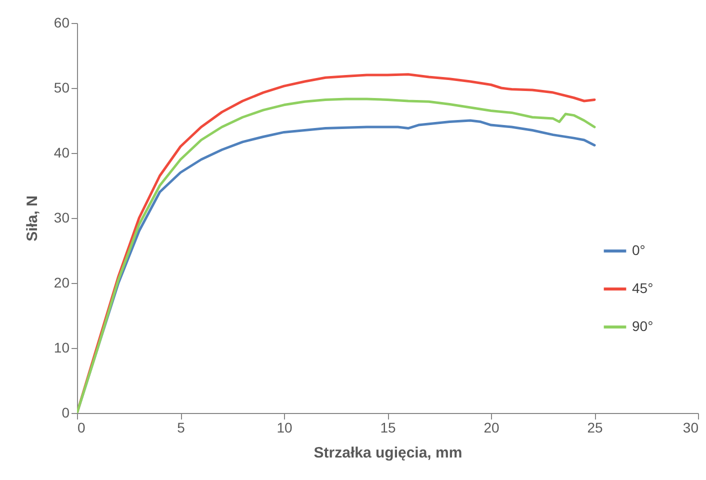  Describe the element at coordinates (62, 282) in the screenshot. I see `y-tick-label: 20` at that location.